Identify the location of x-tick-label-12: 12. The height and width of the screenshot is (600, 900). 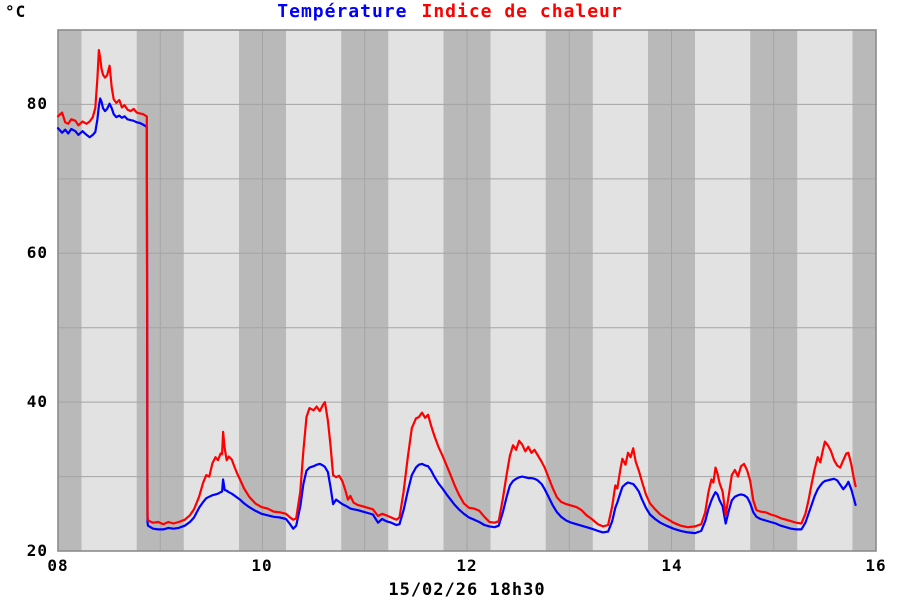
(467, 565).